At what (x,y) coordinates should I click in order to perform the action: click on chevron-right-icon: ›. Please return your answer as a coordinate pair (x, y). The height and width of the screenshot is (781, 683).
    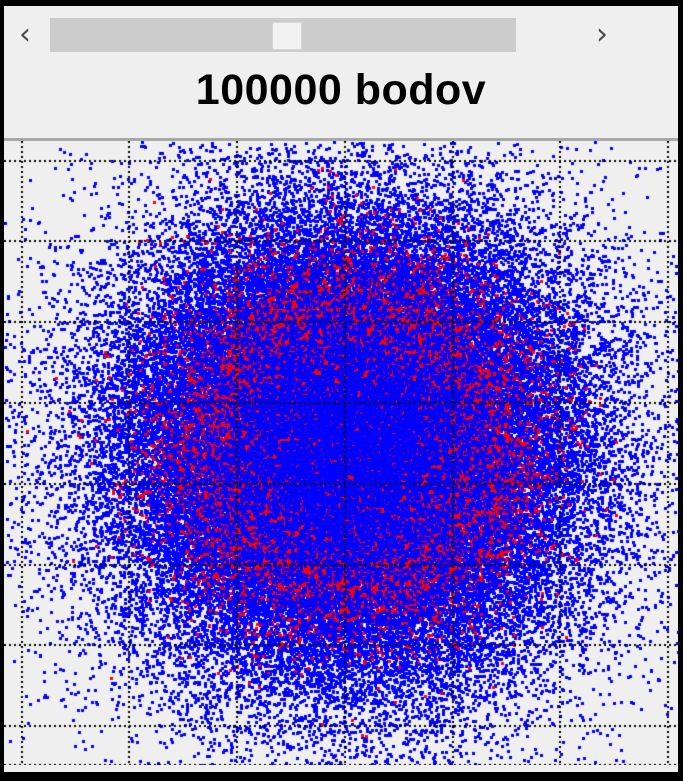
    Looking at the image, I should click on (602, 34).